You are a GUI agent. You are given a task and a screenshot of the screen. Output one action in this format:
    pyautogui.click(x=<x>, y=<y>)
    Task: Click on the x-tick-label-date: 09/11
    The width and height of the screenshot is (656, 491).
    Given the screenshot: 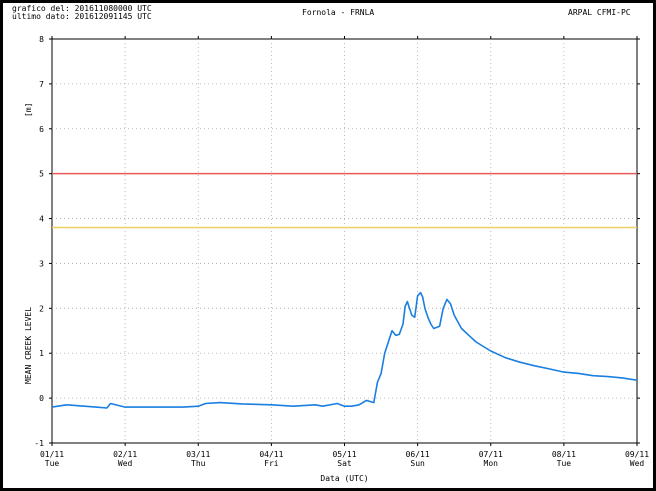 What is the action you would take?
    pyautogui.click(x=637, y=454)
    